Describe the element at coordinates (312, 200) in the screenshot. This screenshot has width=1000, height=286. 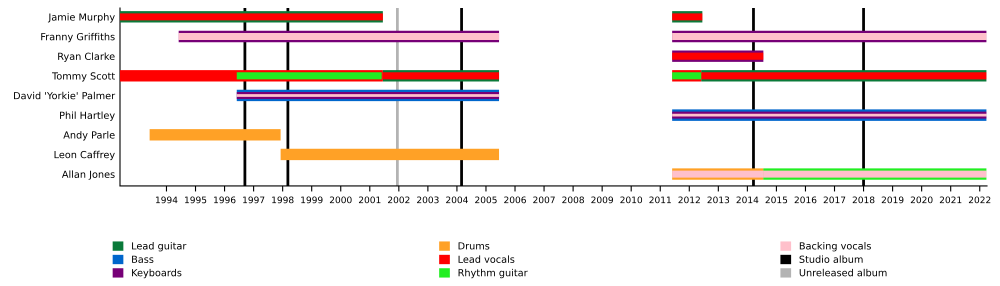
I see `x-tick-label: 1999` at that location.